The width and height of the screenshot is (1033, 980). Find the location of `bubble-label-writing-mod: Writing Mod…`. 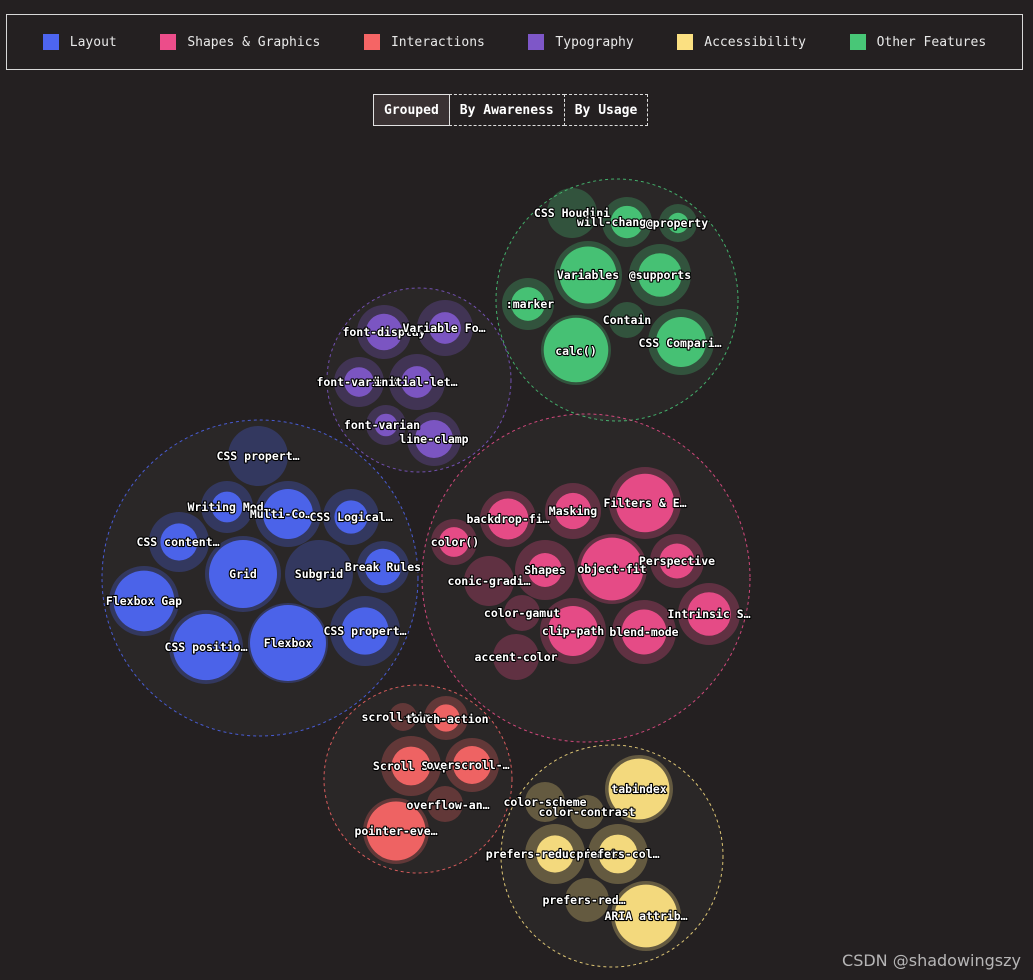

bubble-label-writing-mod: Writing Mod… is located at coordinates (228, 507).